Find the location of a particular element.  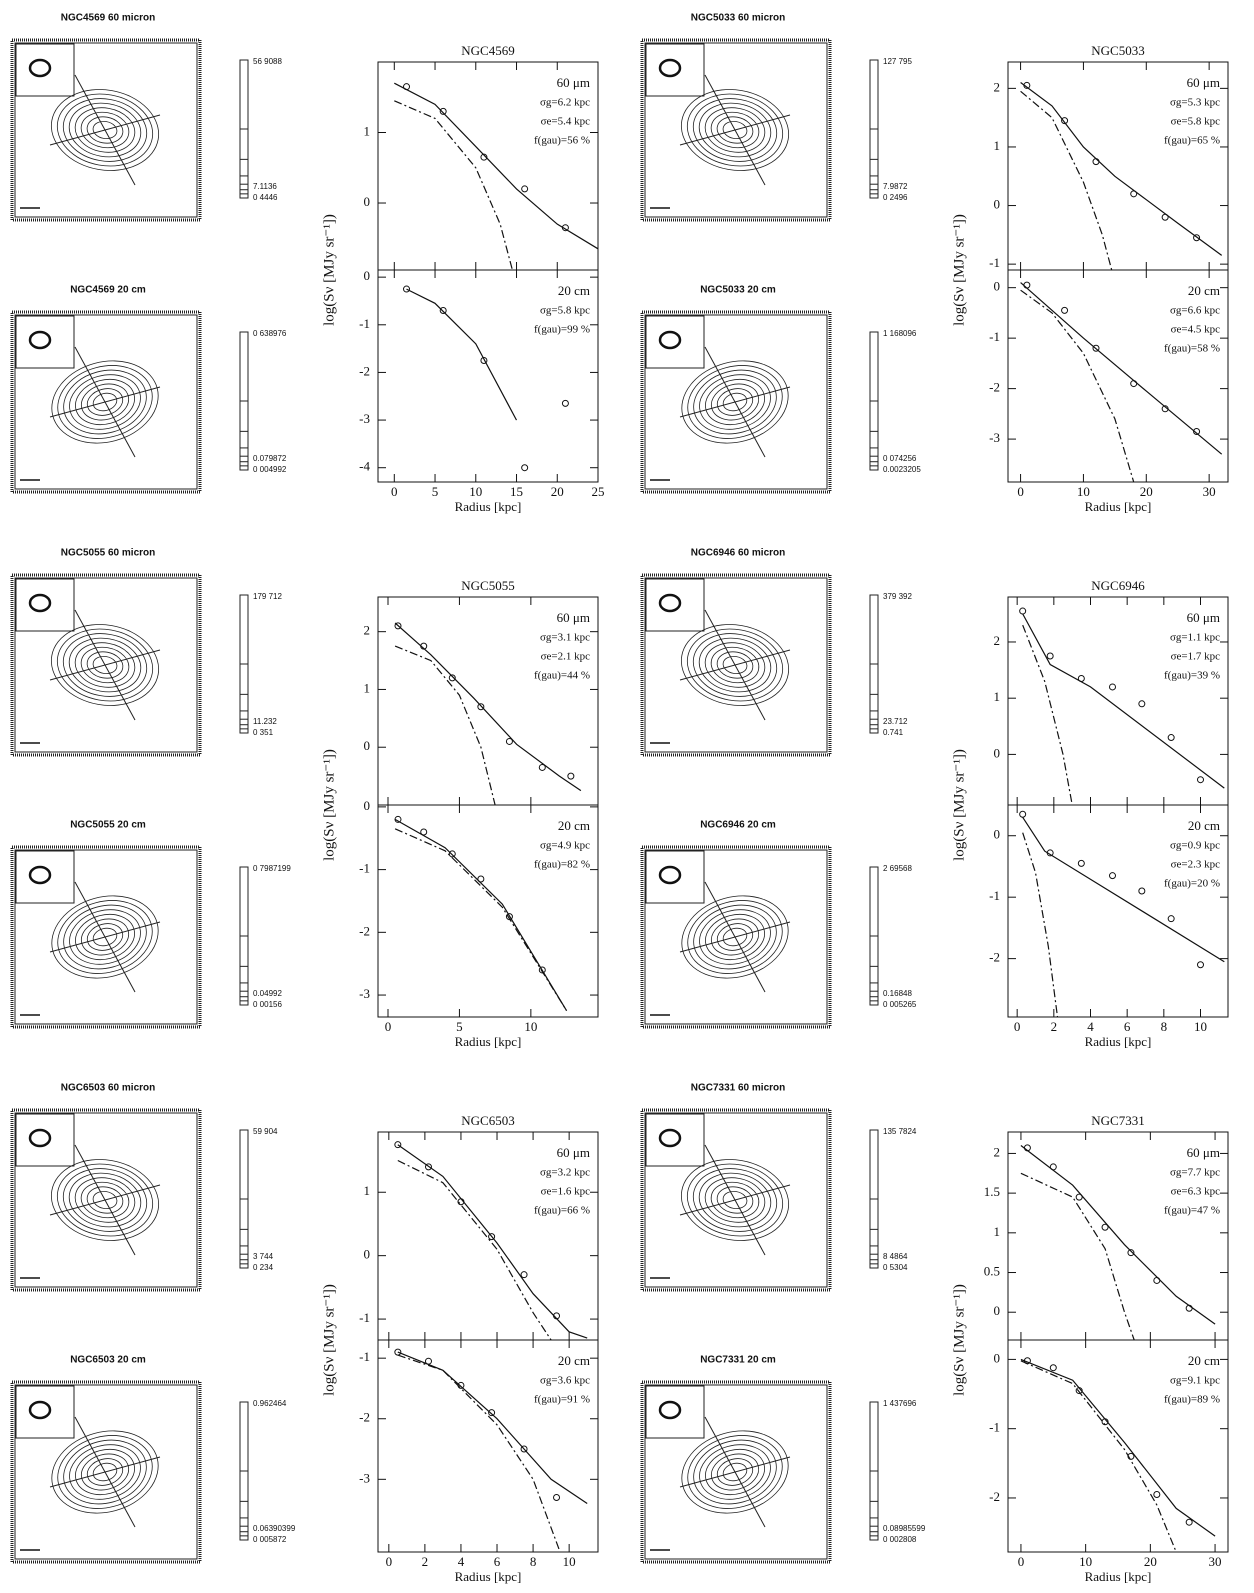

map-title: NGC6946 60 micron is located at coordinates (738, 553).